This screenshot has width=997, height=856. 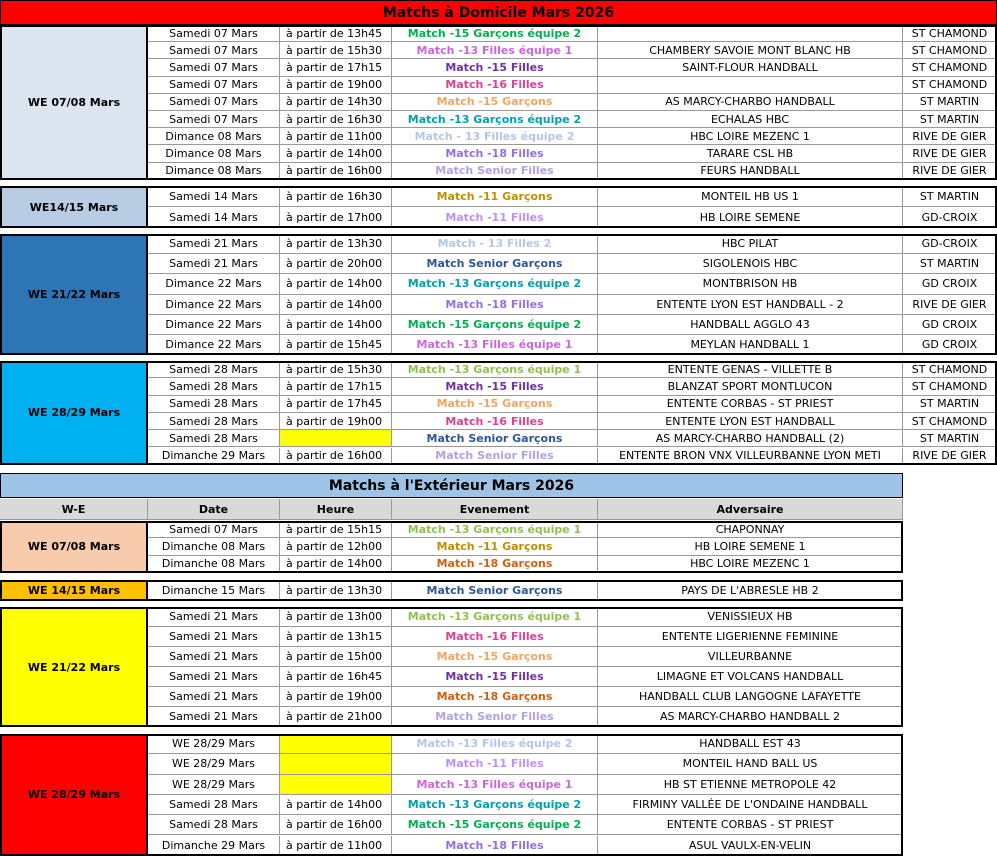 What do you see at coordinates (750, 697) in the screenshot?
I see `opponent-cell: HANDBALL CLUB LANGOGNE LAFAYETTE` at bounding box center [750, 697].